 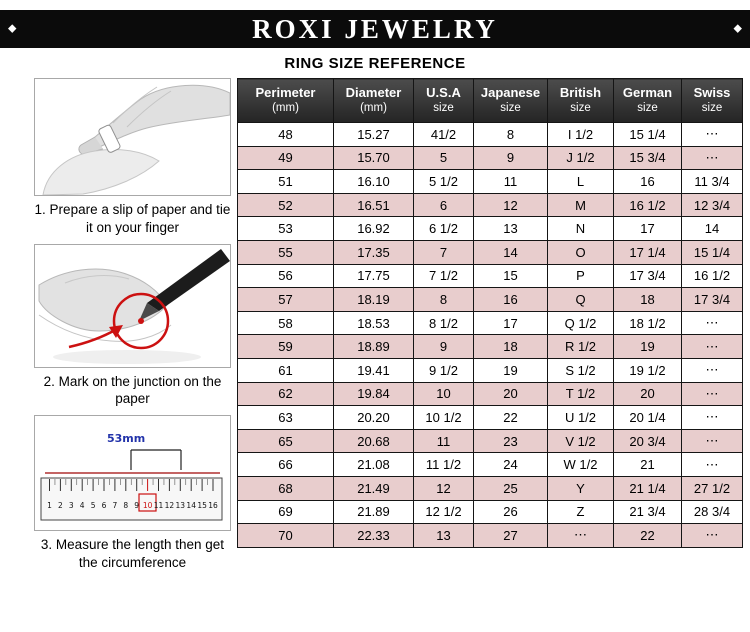 I want to click on table-cell: U 1/2, so click(x=580, y=417).